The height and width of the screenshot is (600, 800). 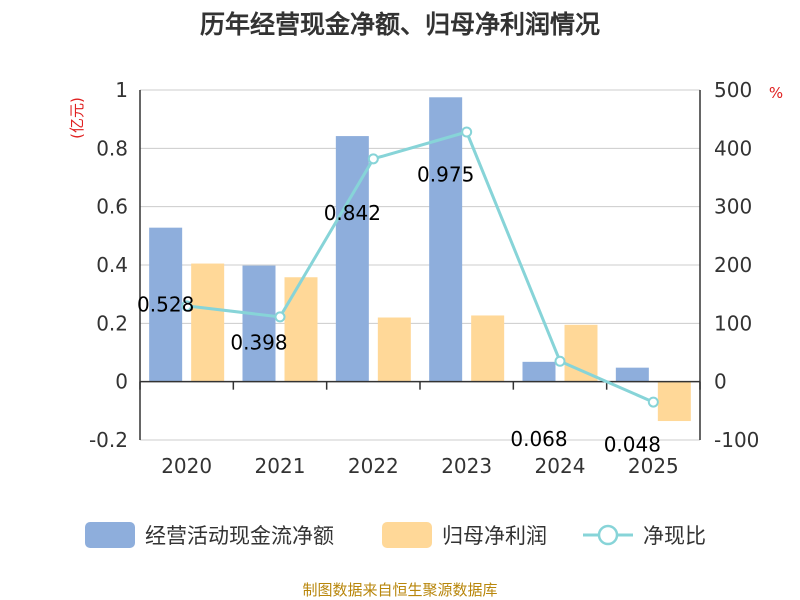 What do you see at coordinates (77, 118) in the screenshot?
I see `left-axis-unit: (亿元)` at bounding box center [77, 118].